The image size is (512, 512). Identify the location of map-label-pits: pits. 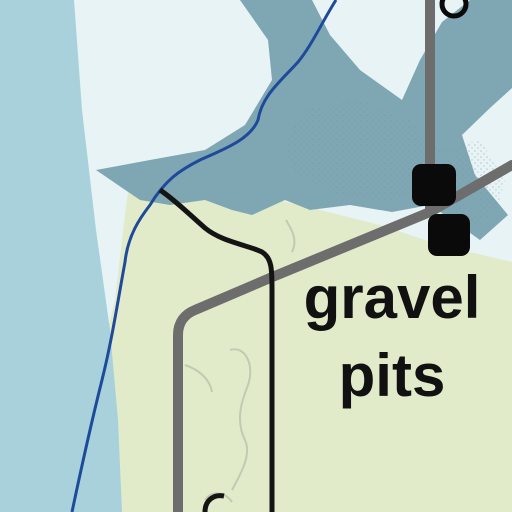
(392, 375).